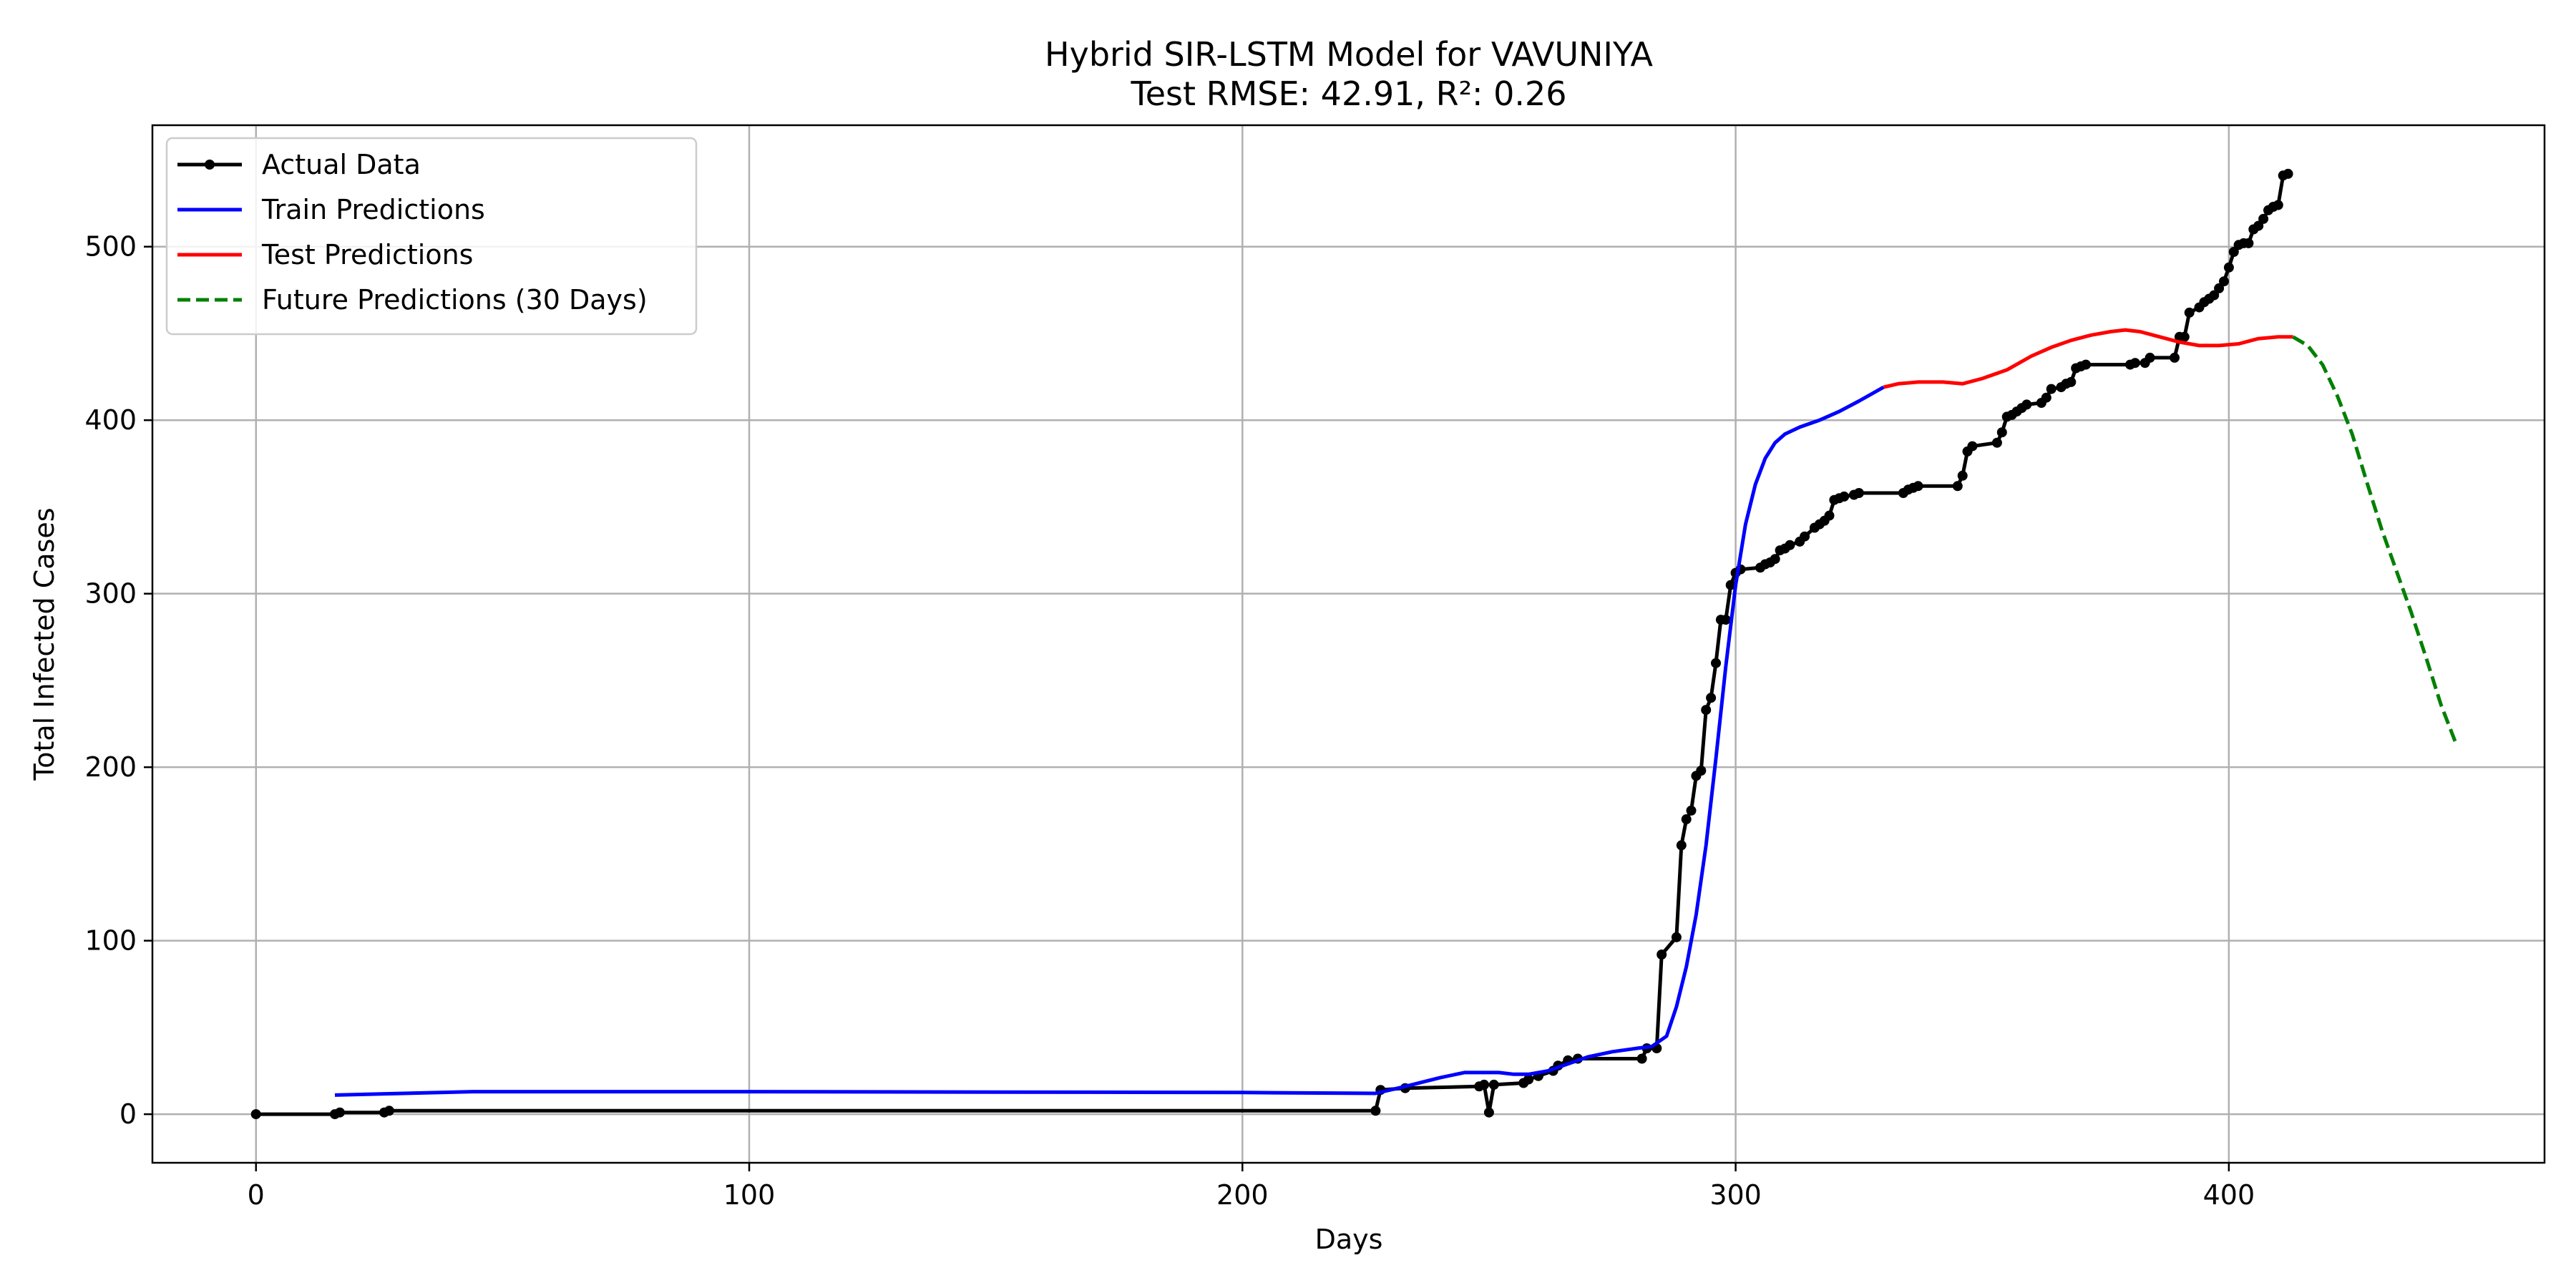 This screenshot has height=1288, width=2576. Describe the element at coordinates (256, 1195) in the screenshot. I see `x-tick-label: 0` at that location.